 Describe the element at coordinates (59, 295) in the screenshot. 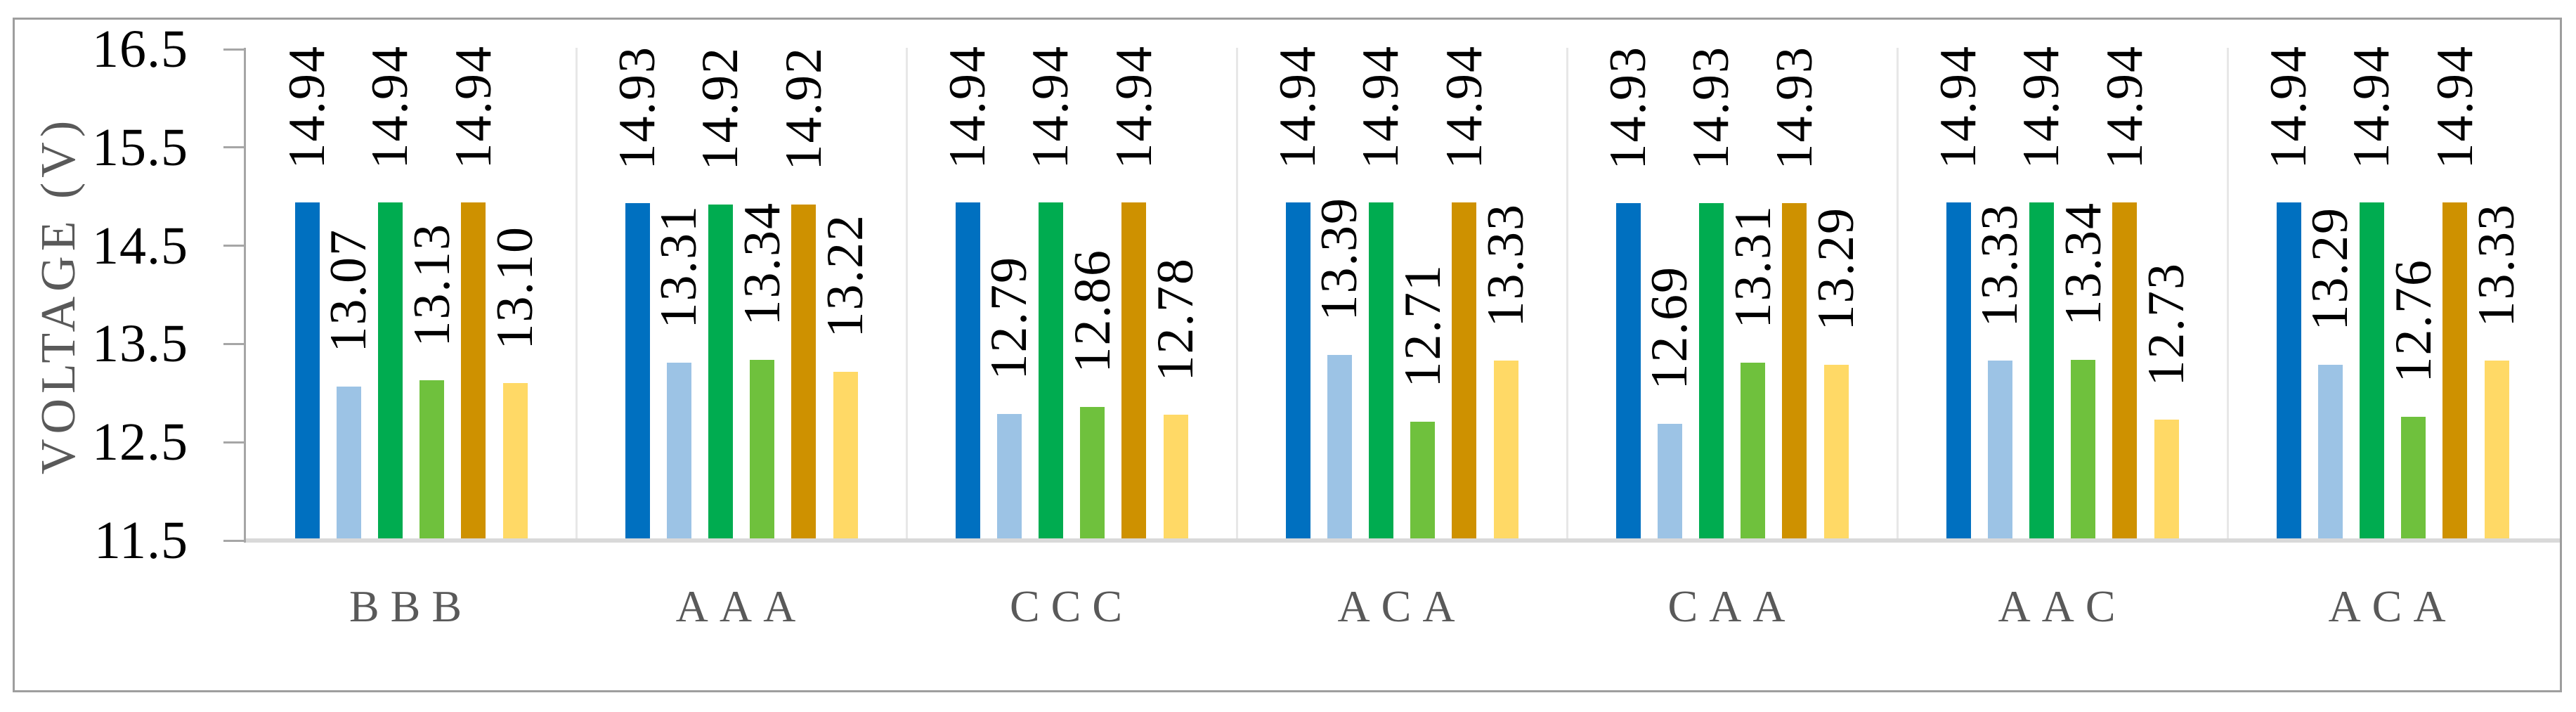

I see `y-axis-title: VOLTAGE (V)` at that location.